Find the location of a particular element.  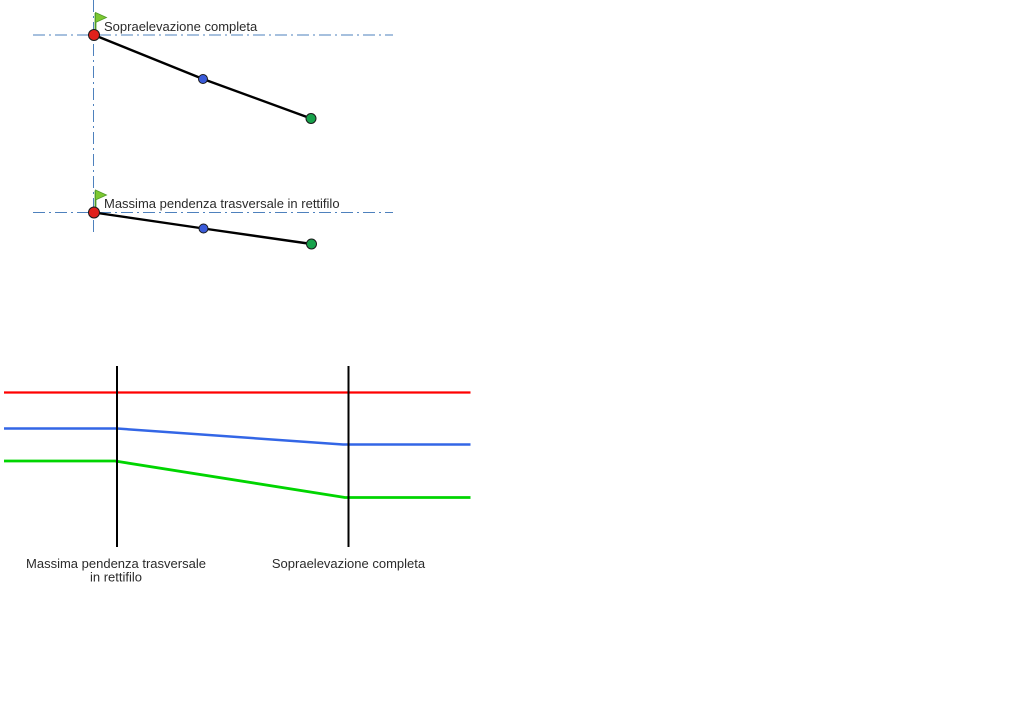

station-1-label-line-1: Massima pendenza trasversale is located at coordinates (116, 563).